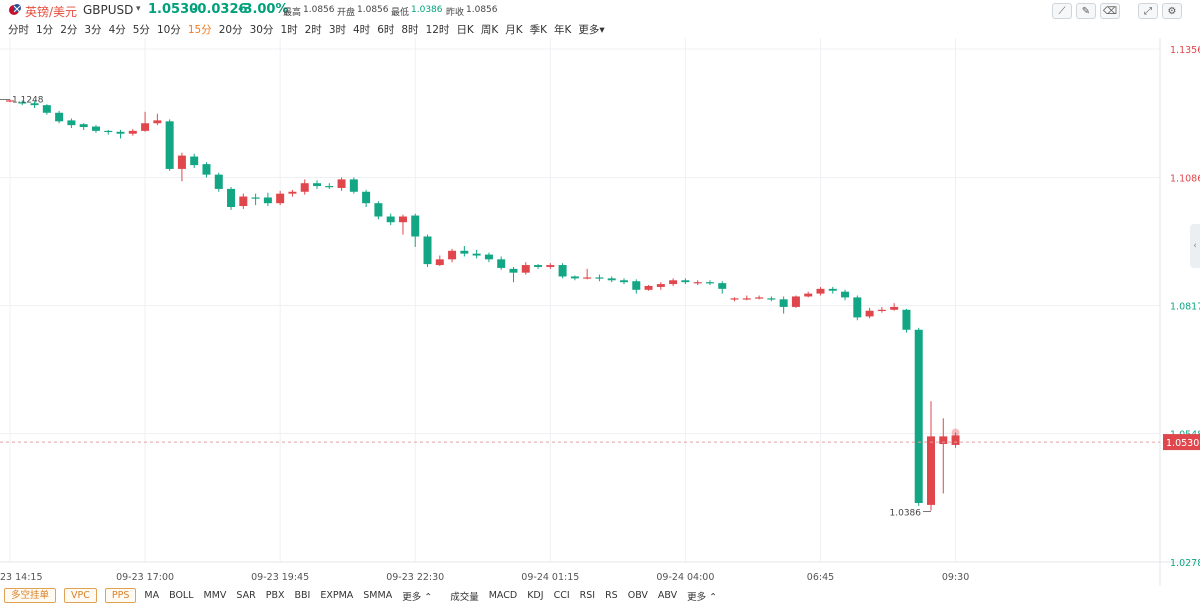  What do you see at coordinates (30, 595) in the screenshot?
I see `pill-0: 多空挂单` at bounding box center [30, 595].